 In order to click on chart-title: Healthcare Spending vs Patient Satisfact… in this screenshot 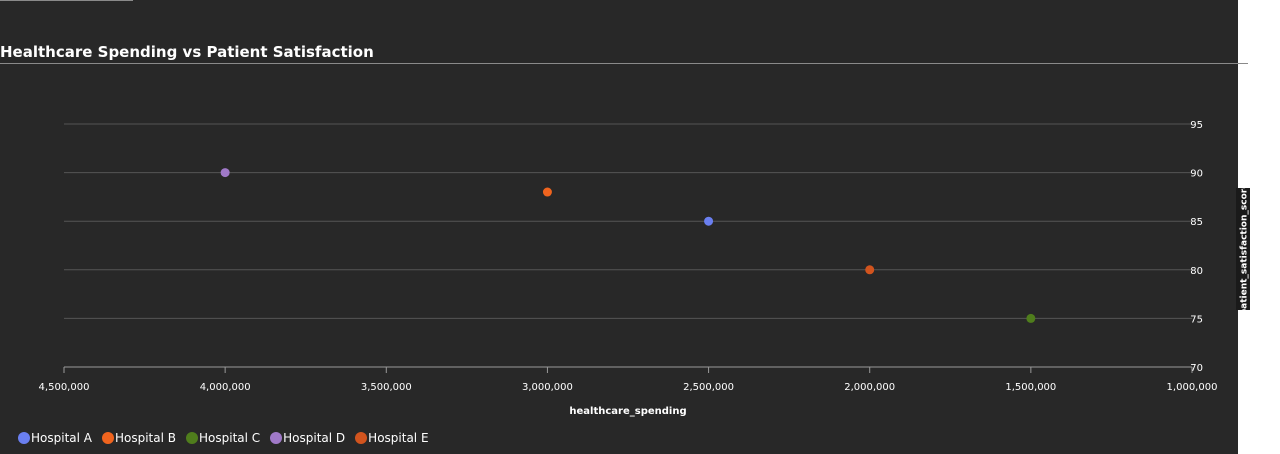, I will do `click(187, 52)`.